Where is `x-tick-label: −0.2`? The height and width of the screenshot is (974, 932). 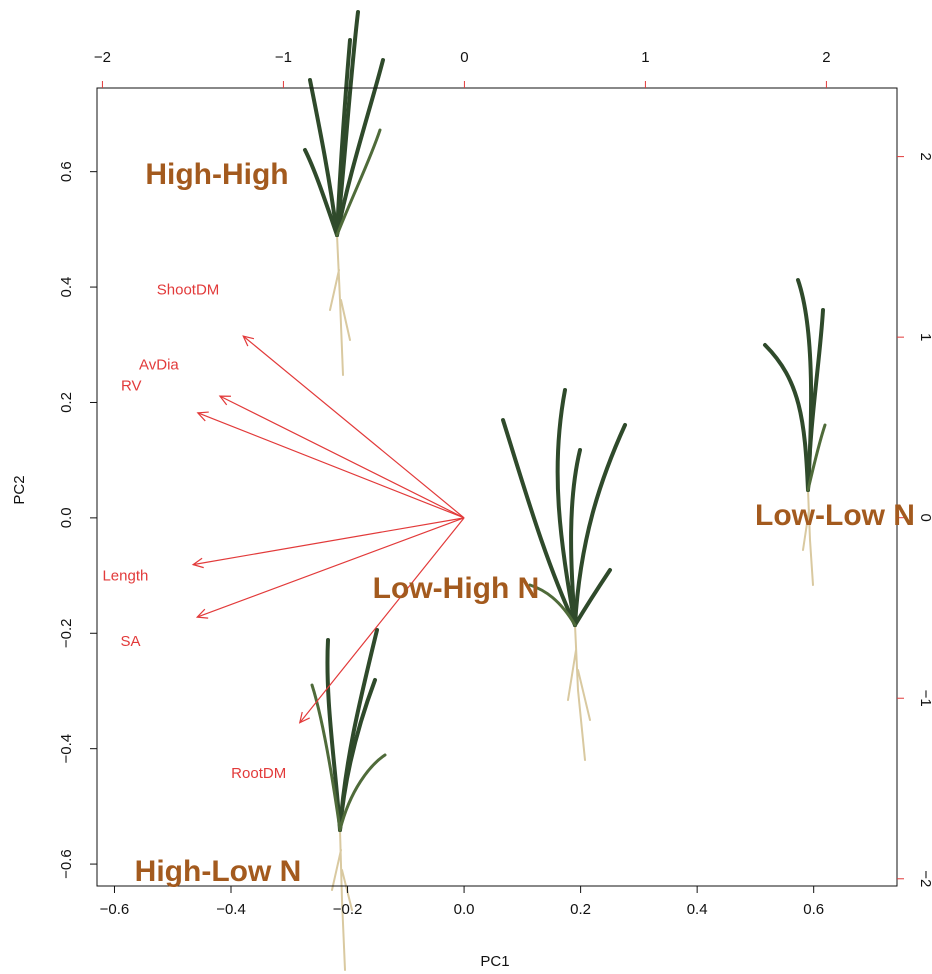
x-tick-label: −0.2 is located at coordinates (348, 909).